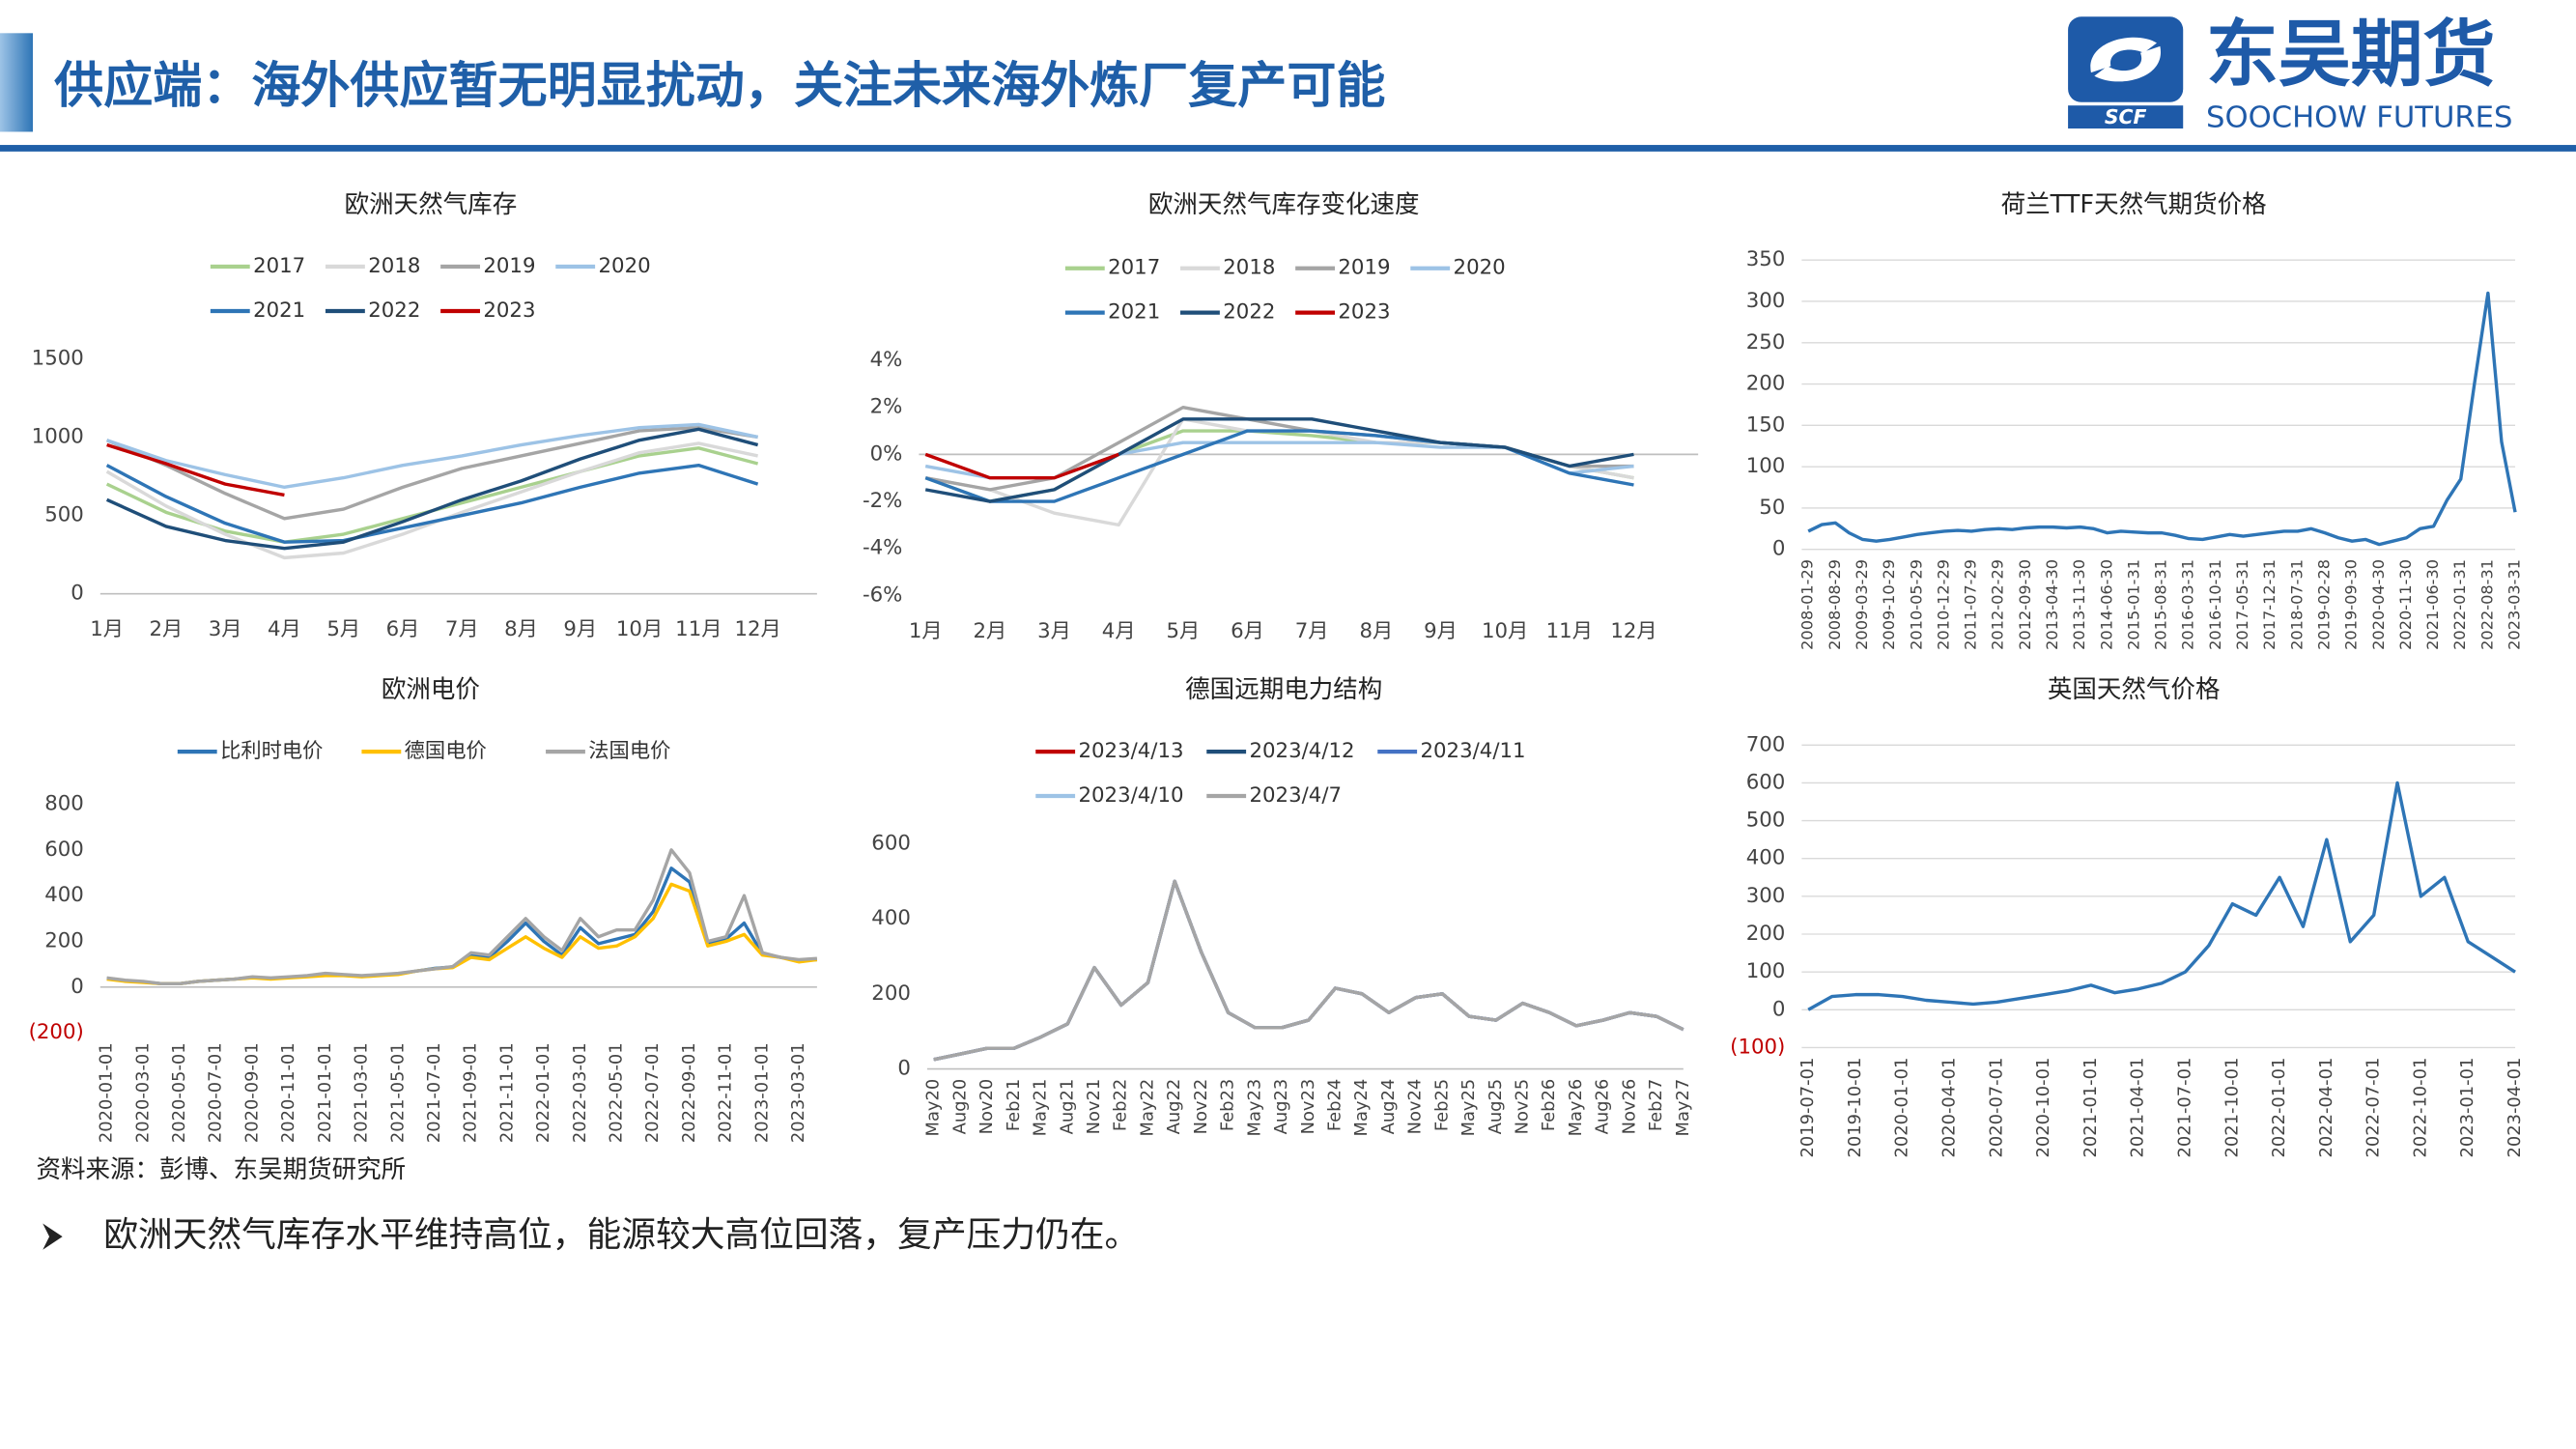  Describe the element at coordinates (1949, 1108) in the screenshot. I see `x-tick-label: 2020-04-01` at that location.